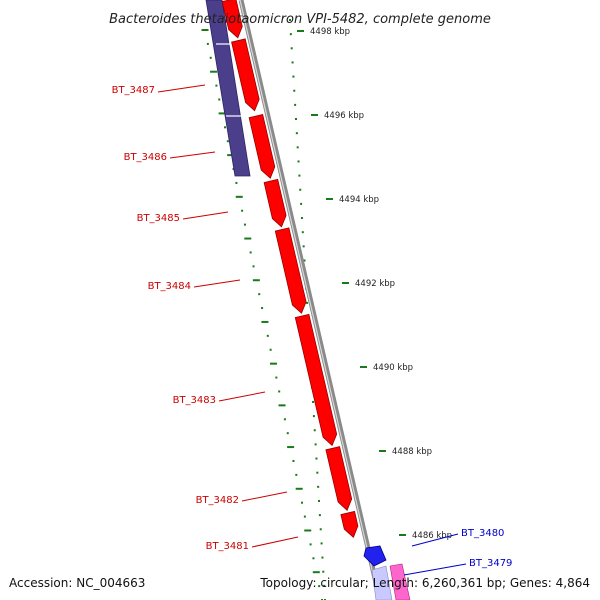 The height and width of the screenshot is (600, 600). Describe the element at coordinates (393, 368) in the screenshot. I see `tick-label: 4490 kbp` at that location.